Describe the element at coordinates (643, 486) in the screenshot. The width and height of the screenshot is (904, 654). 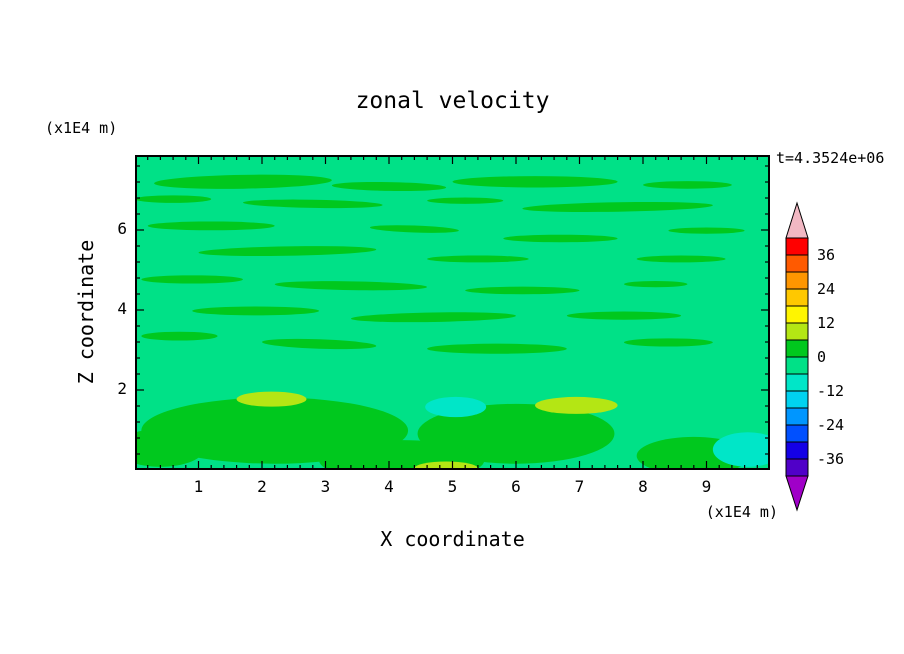
I see `x-tick-label: 8` at that location.